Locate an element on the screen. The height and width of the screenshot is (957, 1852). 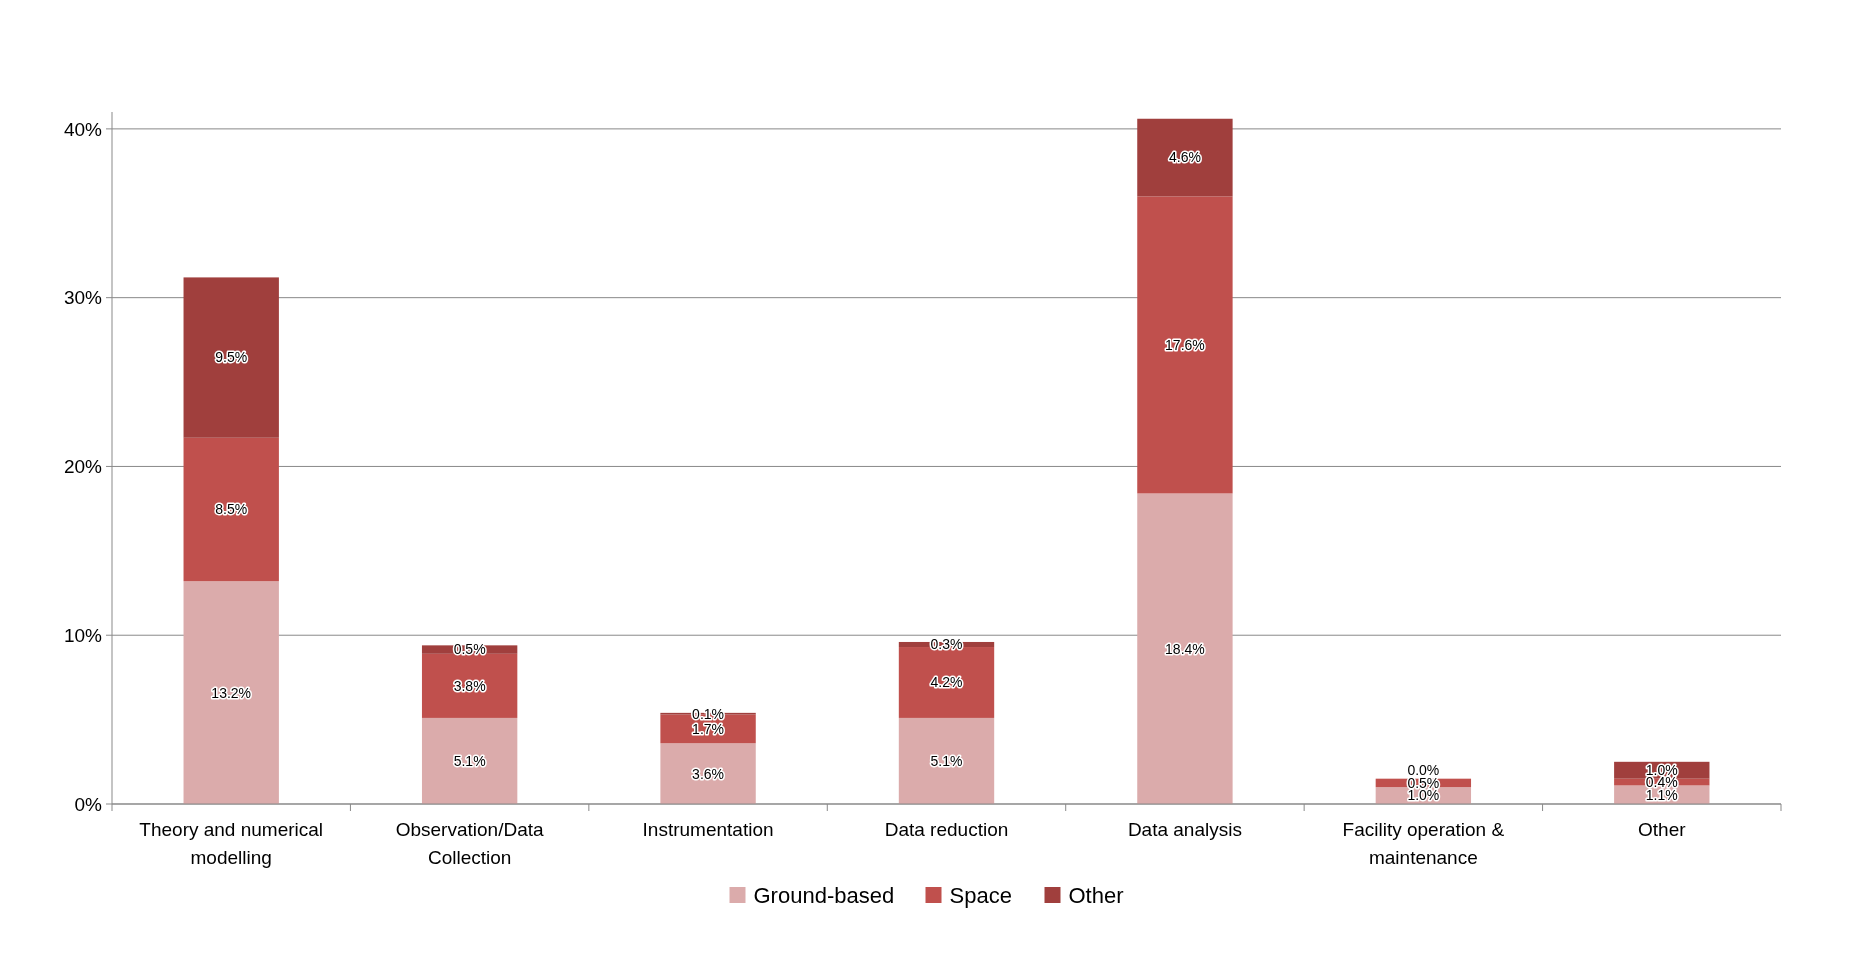
data-label: 4.6% is located at coordinates (1184, 157).